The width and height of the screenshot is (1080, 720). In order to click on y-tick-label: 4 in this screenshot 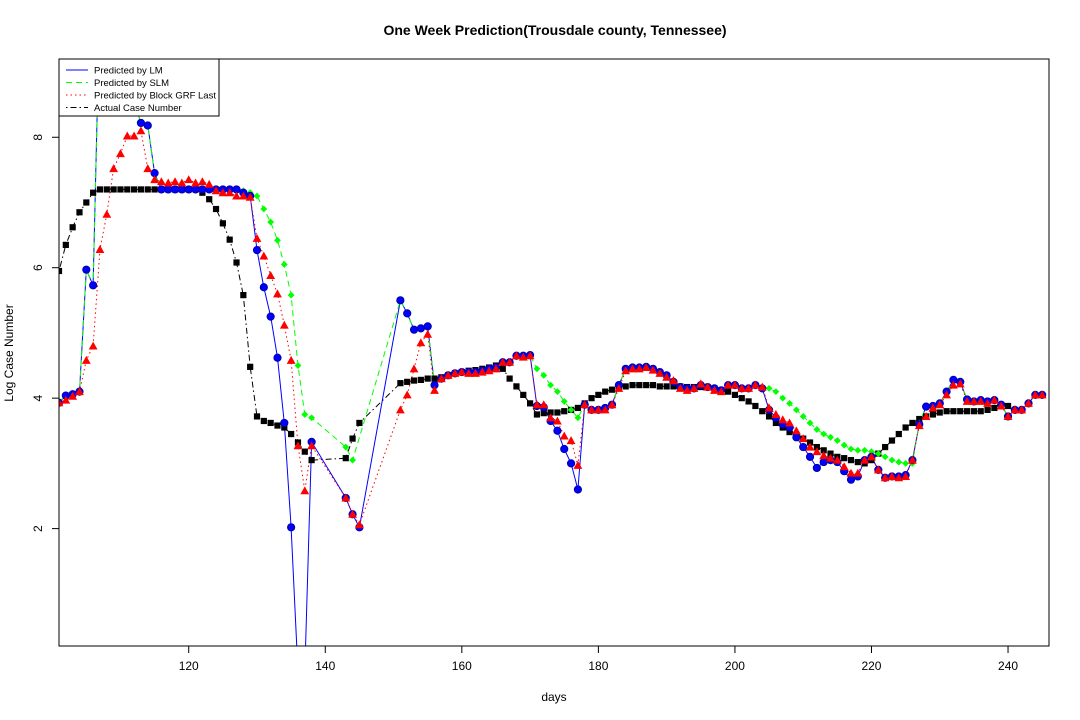, I will do `click(38, 397)`.